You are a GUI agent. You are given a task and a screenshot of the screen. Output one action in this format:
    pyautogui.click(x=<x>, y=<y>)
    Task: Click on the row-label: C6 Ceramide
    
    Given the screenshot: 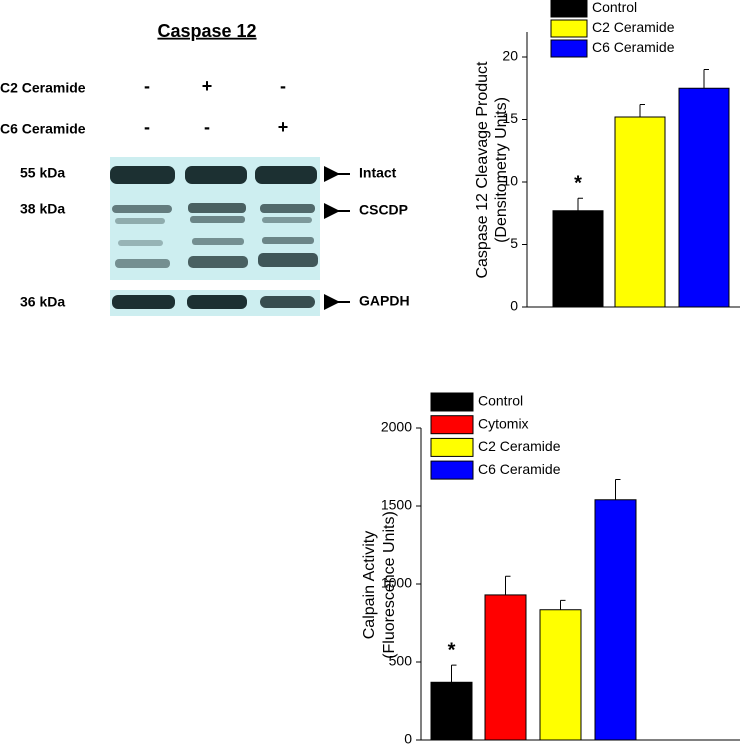 What is the action you would take?
    pyautogui.click(x=43, y=129)
    